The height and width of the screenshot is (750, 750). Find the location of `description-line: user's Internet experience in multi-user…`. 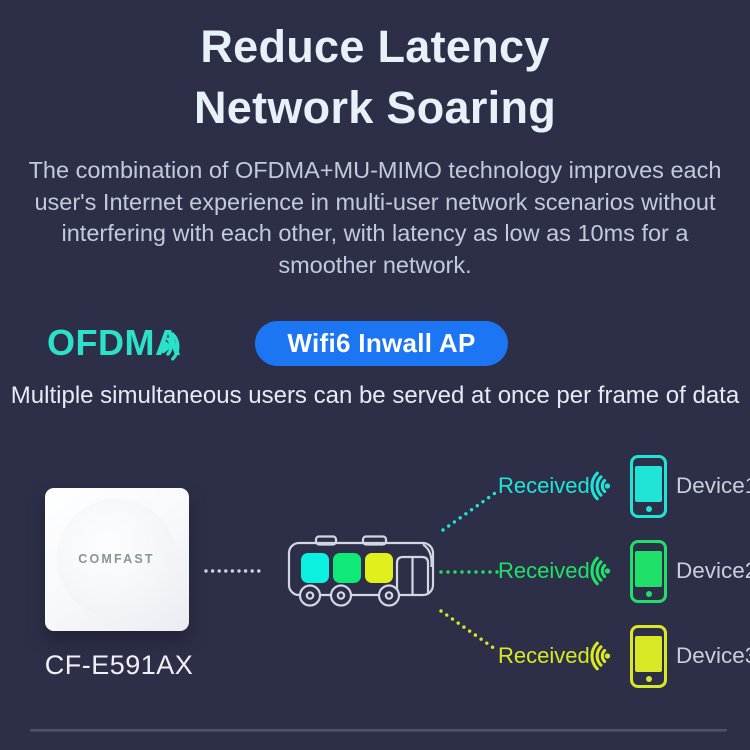

description-line: user's Internet experience in multi-user… is located at coordinates (375, 201).